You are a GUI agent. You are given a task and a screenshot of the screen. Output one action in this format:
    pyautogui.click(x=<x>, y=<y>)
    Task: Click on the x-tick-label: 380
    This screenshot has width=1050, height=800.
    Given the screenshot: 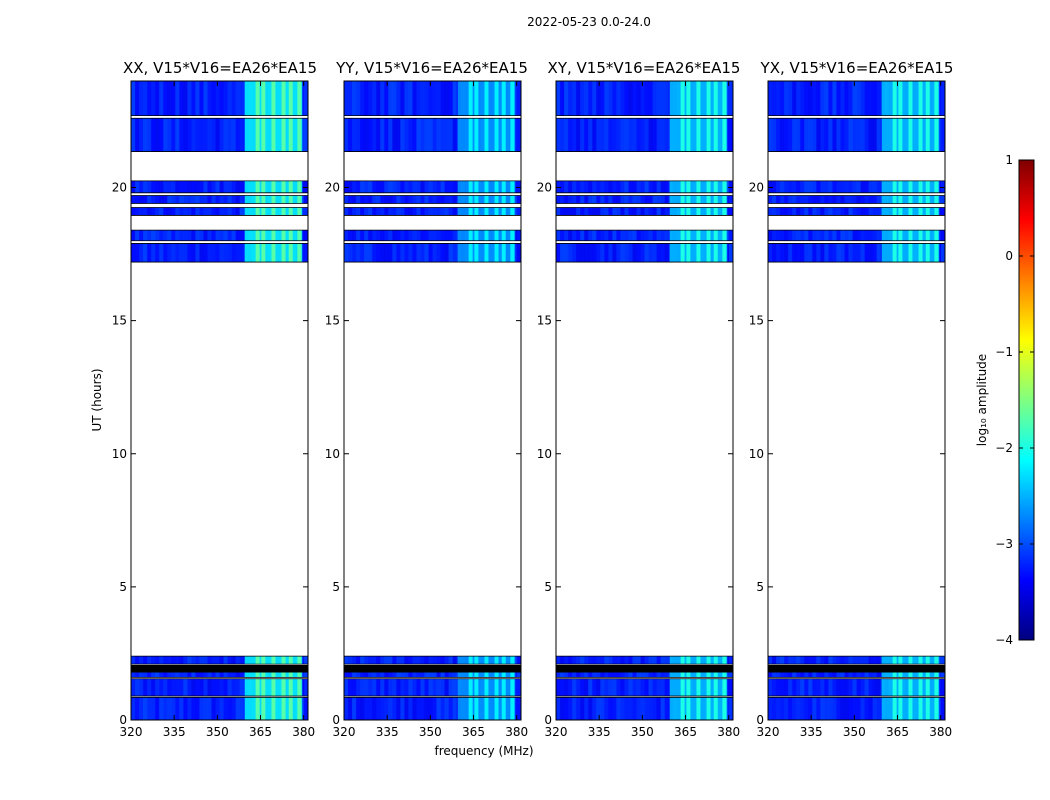 What is the action you would take?
    pyautogui.click(x=303, y=732)
    